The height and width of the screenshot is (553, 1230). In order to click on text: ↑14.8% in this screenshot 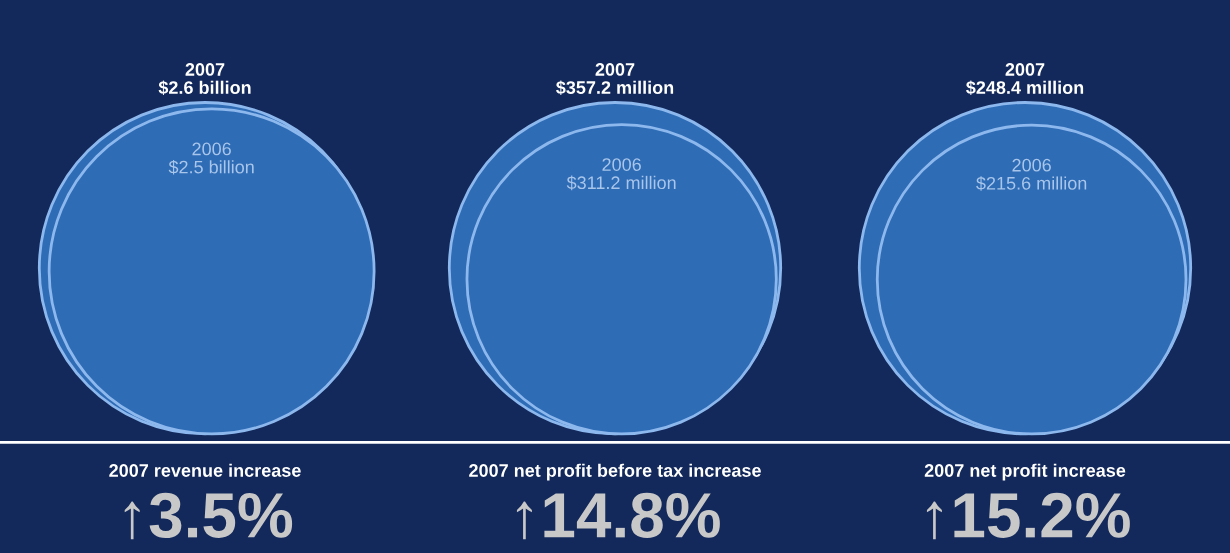, I will do `click(618, 516)`.